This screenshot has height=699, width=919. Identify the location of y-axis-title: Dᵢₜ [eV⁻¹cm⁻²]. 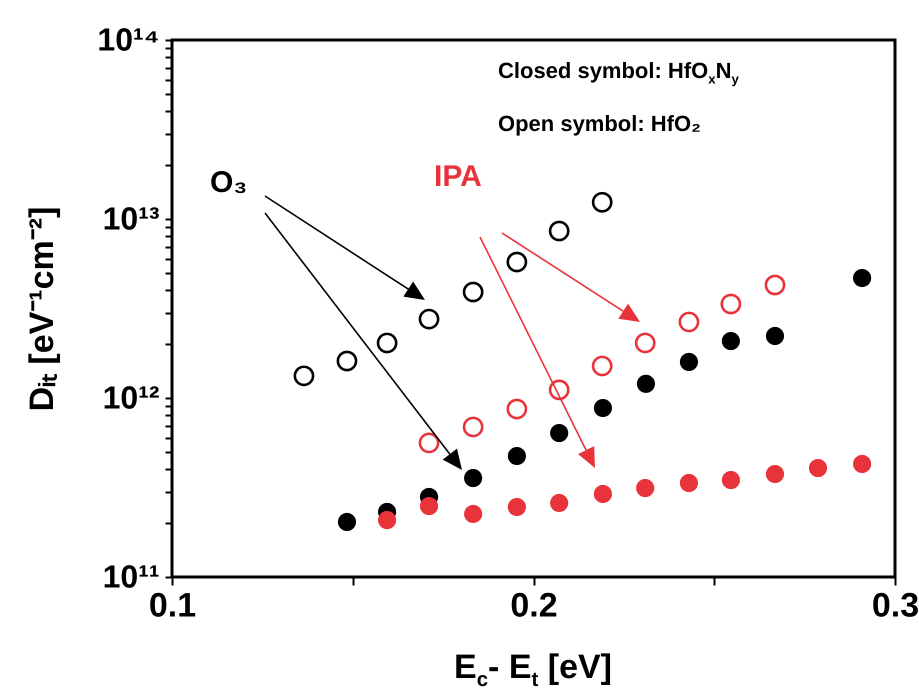
(42, 309).